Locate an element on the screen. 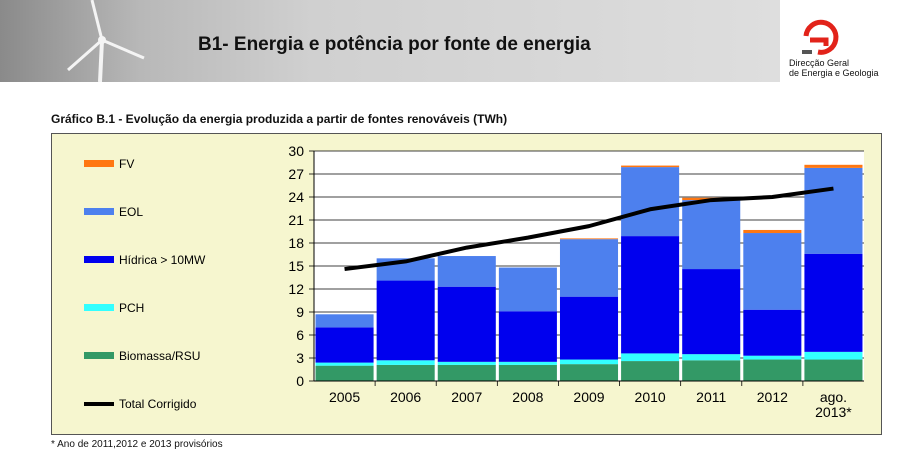  y-tick-label: 21 is located at coordinates (296, 220).